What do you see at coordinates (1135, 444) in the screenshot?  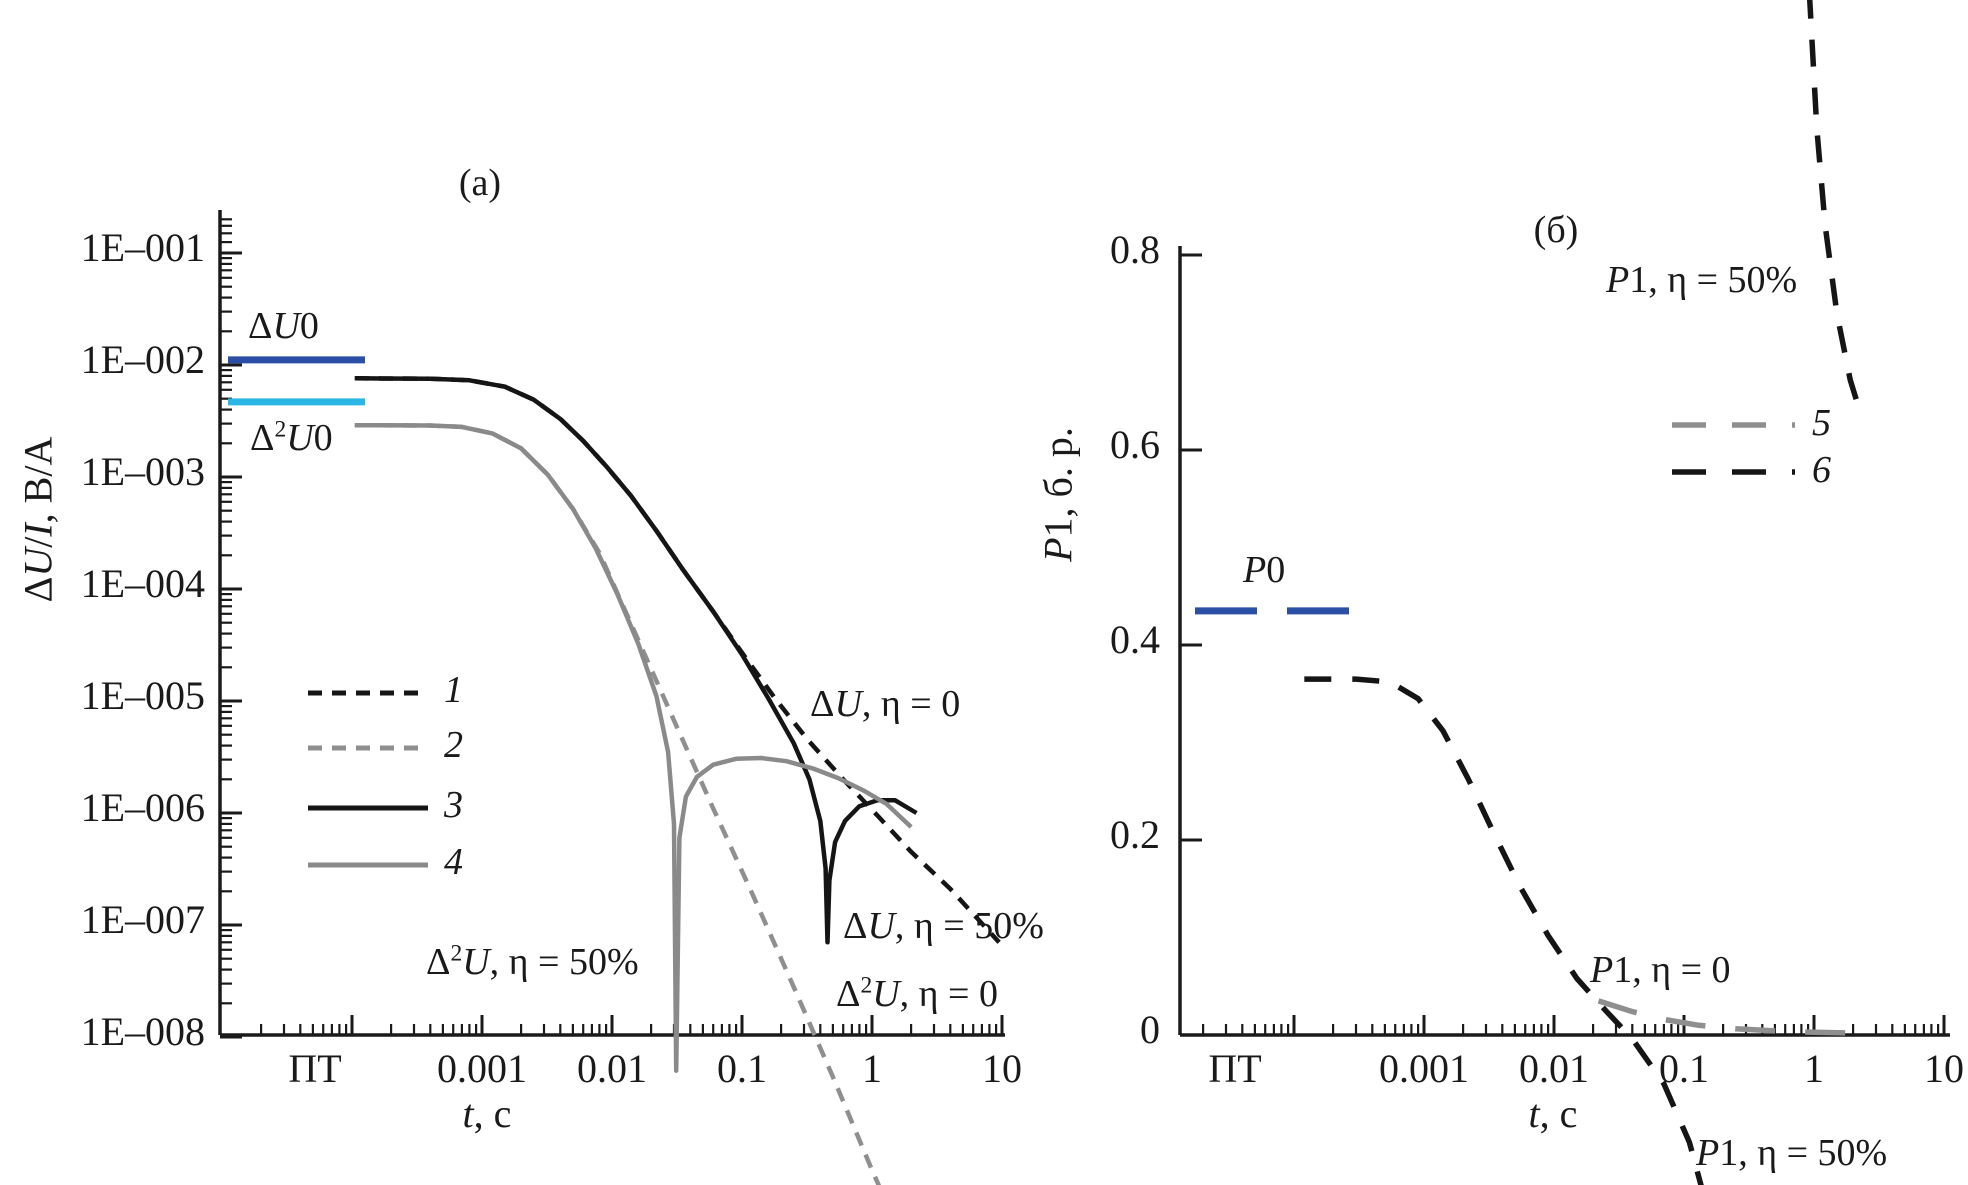 I see `panel-b-ytick-1: 0.6` at bounding box center [1135, 444].